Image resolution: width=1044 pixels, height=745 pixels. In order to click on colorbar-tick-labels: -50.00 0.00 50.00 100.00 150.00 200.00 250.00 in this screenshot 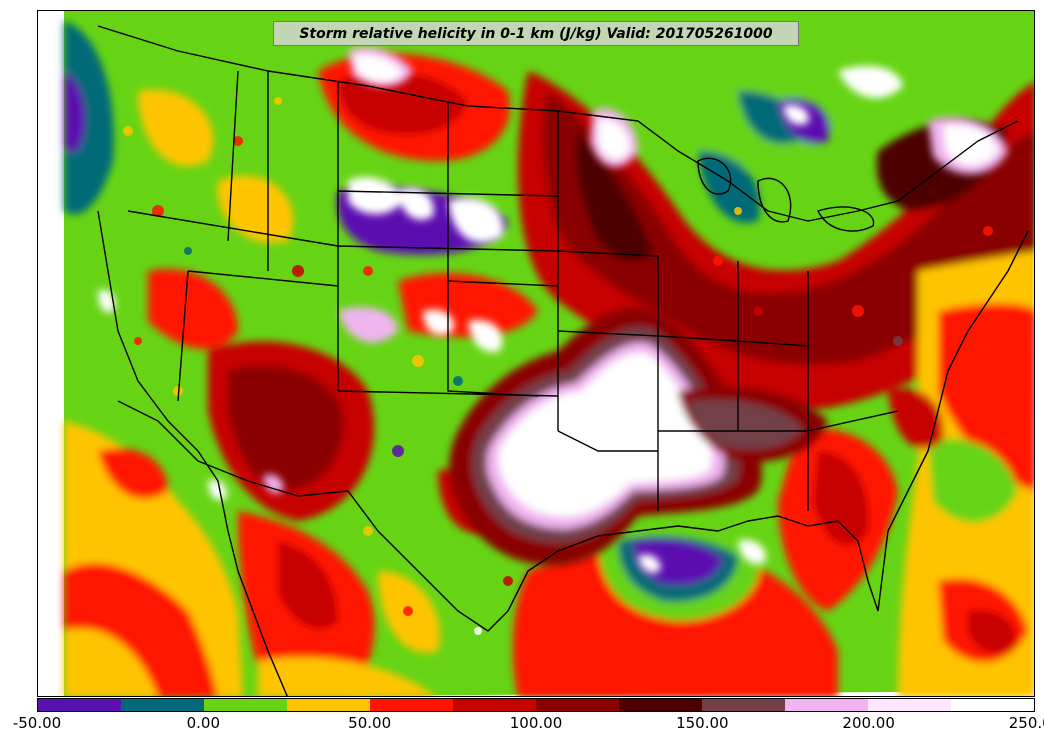, I will do `click(522, 729)`.